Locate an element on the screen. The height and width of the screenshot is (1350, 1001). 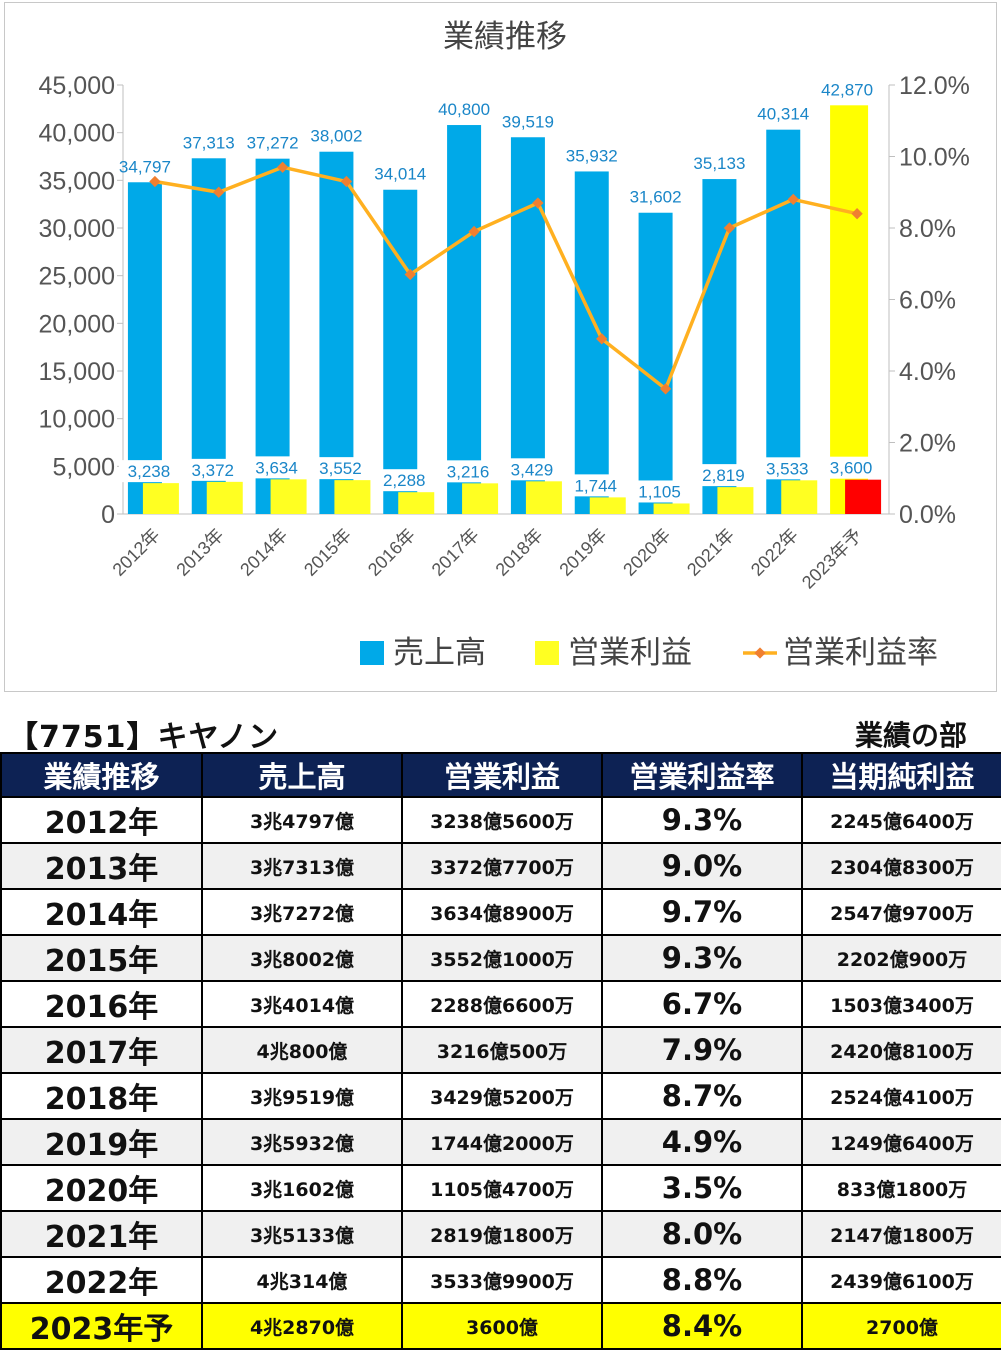
cell-year: 2013年 is located at coordinates (101, 866).